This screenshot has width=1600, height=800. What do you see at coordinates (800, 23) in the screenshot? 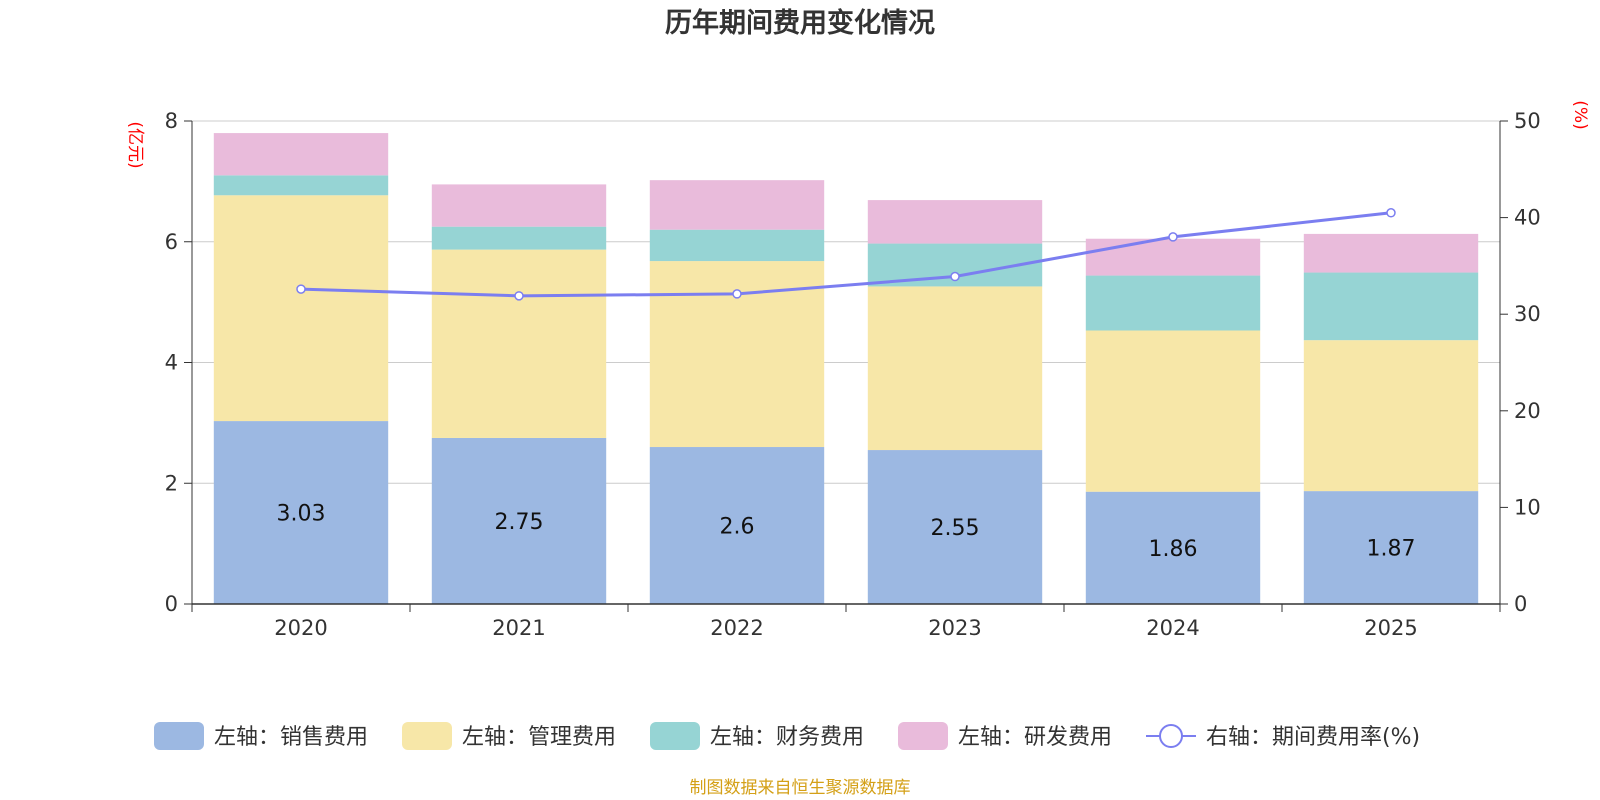
I see `chart-title: 历年期间费用变化情况` at bounding box center [800, 23].